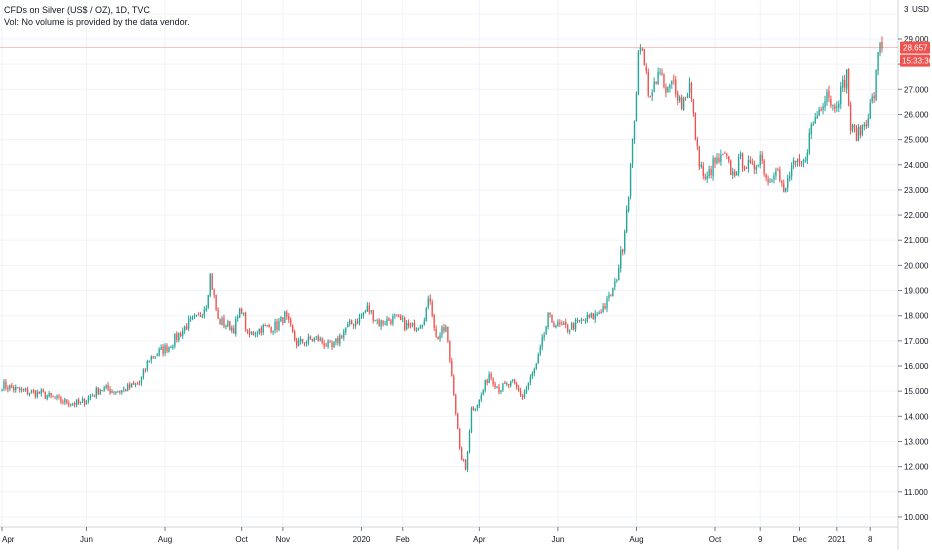 This screenshot has height=555, width=932. I want to click on x-tick-label: 8, so click(870, 539).